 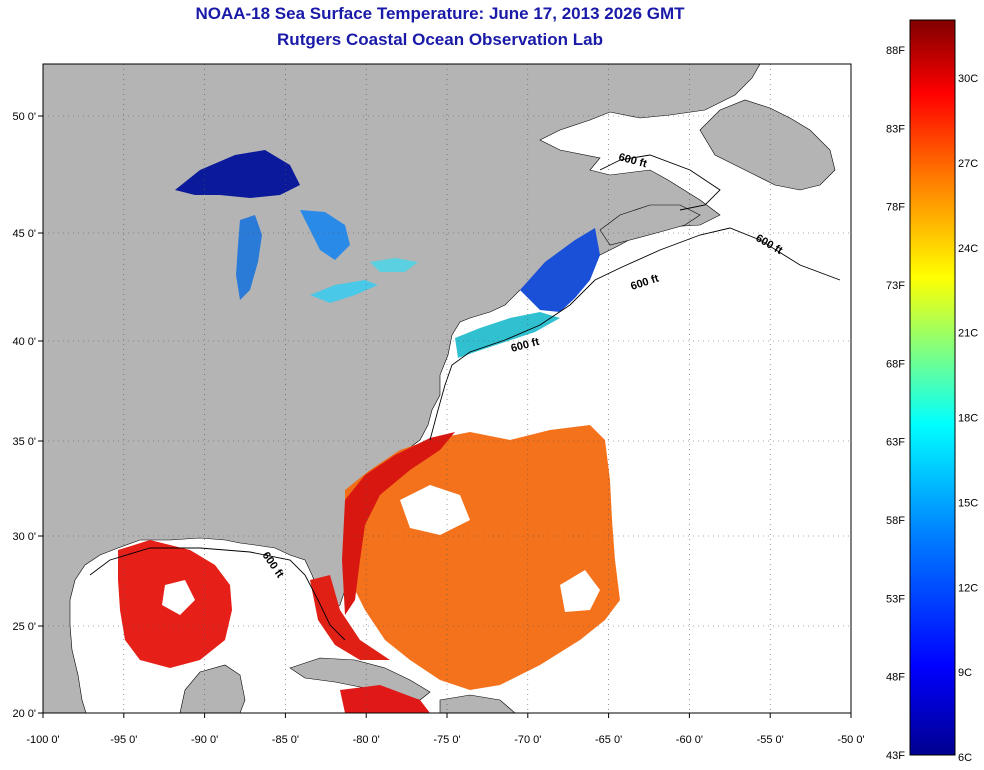 I want to click on colorbar-f-label: 63F, so click(x=895, y=443).